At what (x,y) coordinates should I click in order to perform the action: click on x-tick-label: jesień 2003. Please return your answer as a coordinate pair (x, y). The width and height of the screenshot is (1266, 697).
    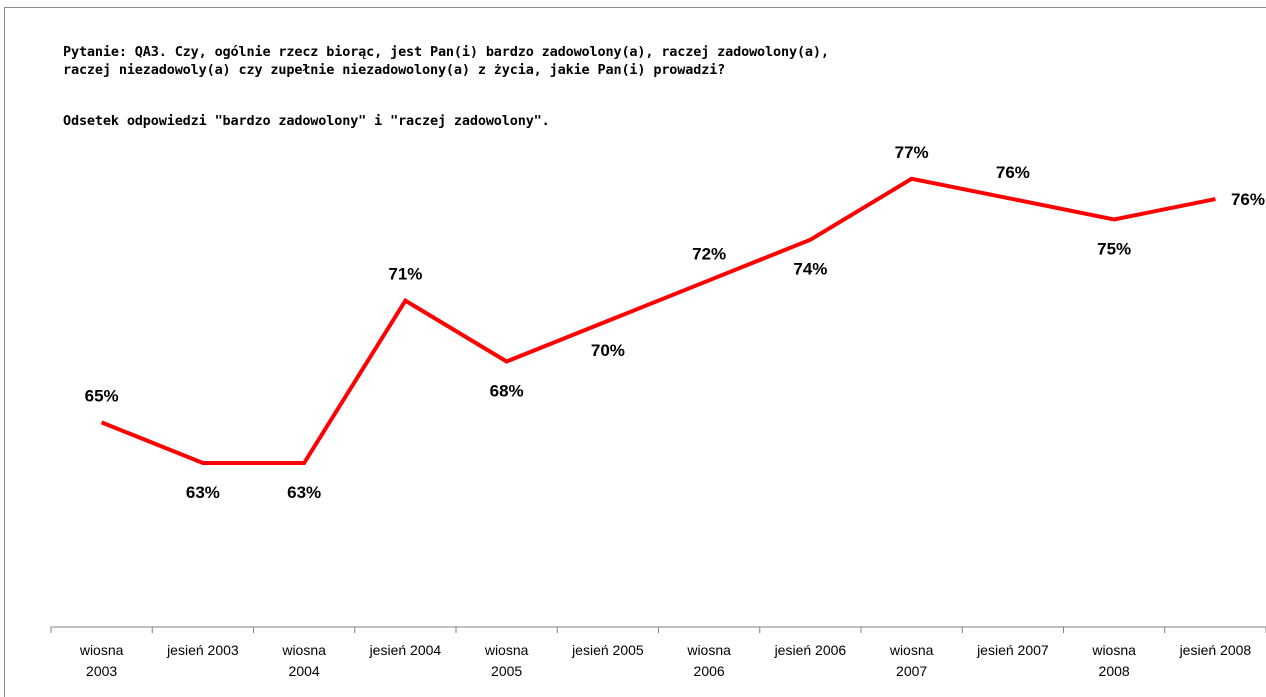
    Looking at the image, I should click on (202, 650).